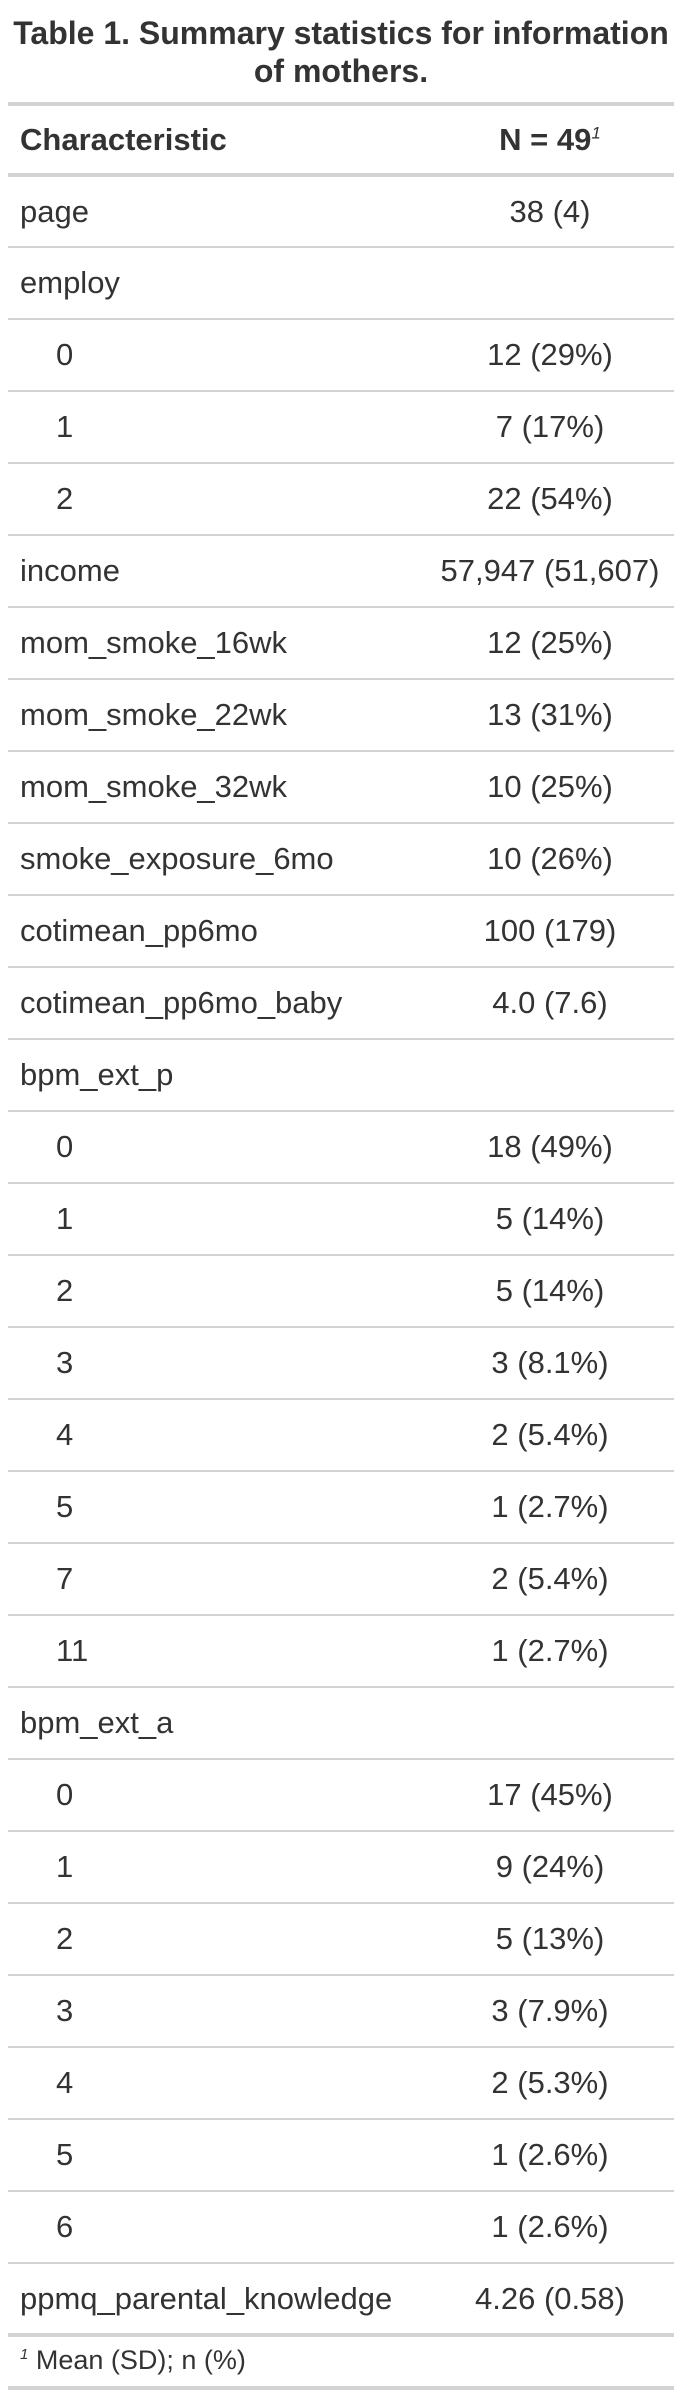 The image size is (682, 2404). What do you see at coordinates (550, 931) in the screenshot?
I see `row-value: 100 (179)` at bounding box center [550, 931].